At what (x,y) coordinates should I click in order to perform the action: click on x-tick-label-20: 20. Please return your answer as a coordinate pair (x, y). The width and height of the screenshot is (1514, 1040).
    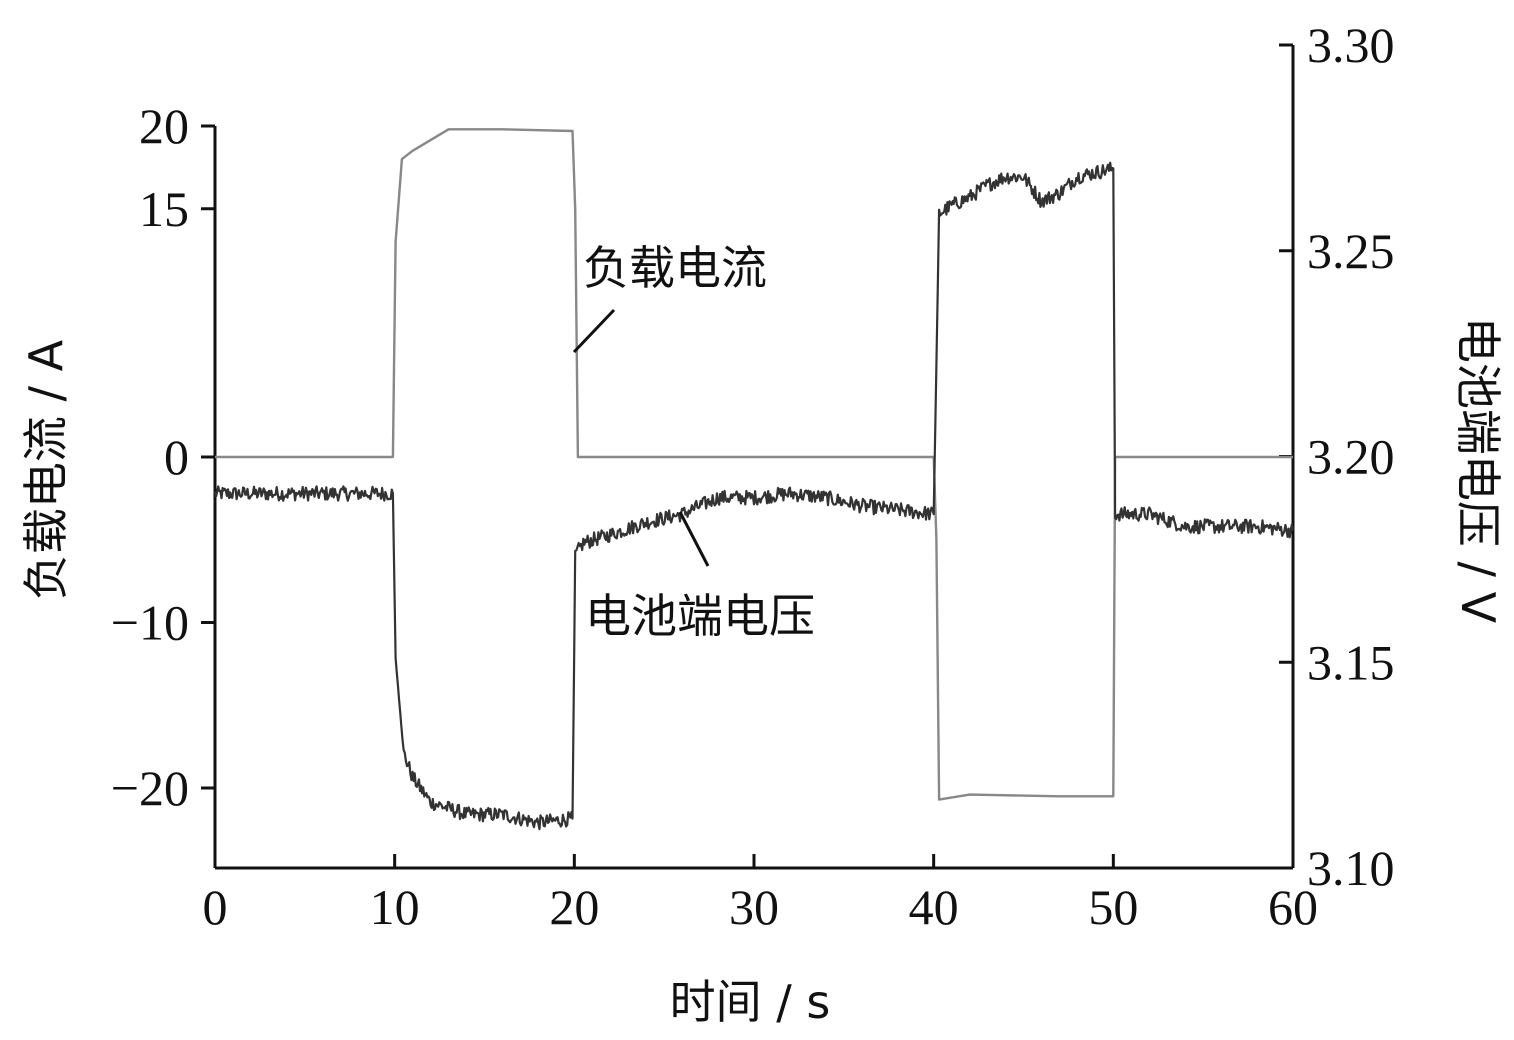
    Looking at the image, I should click on (574, 907).